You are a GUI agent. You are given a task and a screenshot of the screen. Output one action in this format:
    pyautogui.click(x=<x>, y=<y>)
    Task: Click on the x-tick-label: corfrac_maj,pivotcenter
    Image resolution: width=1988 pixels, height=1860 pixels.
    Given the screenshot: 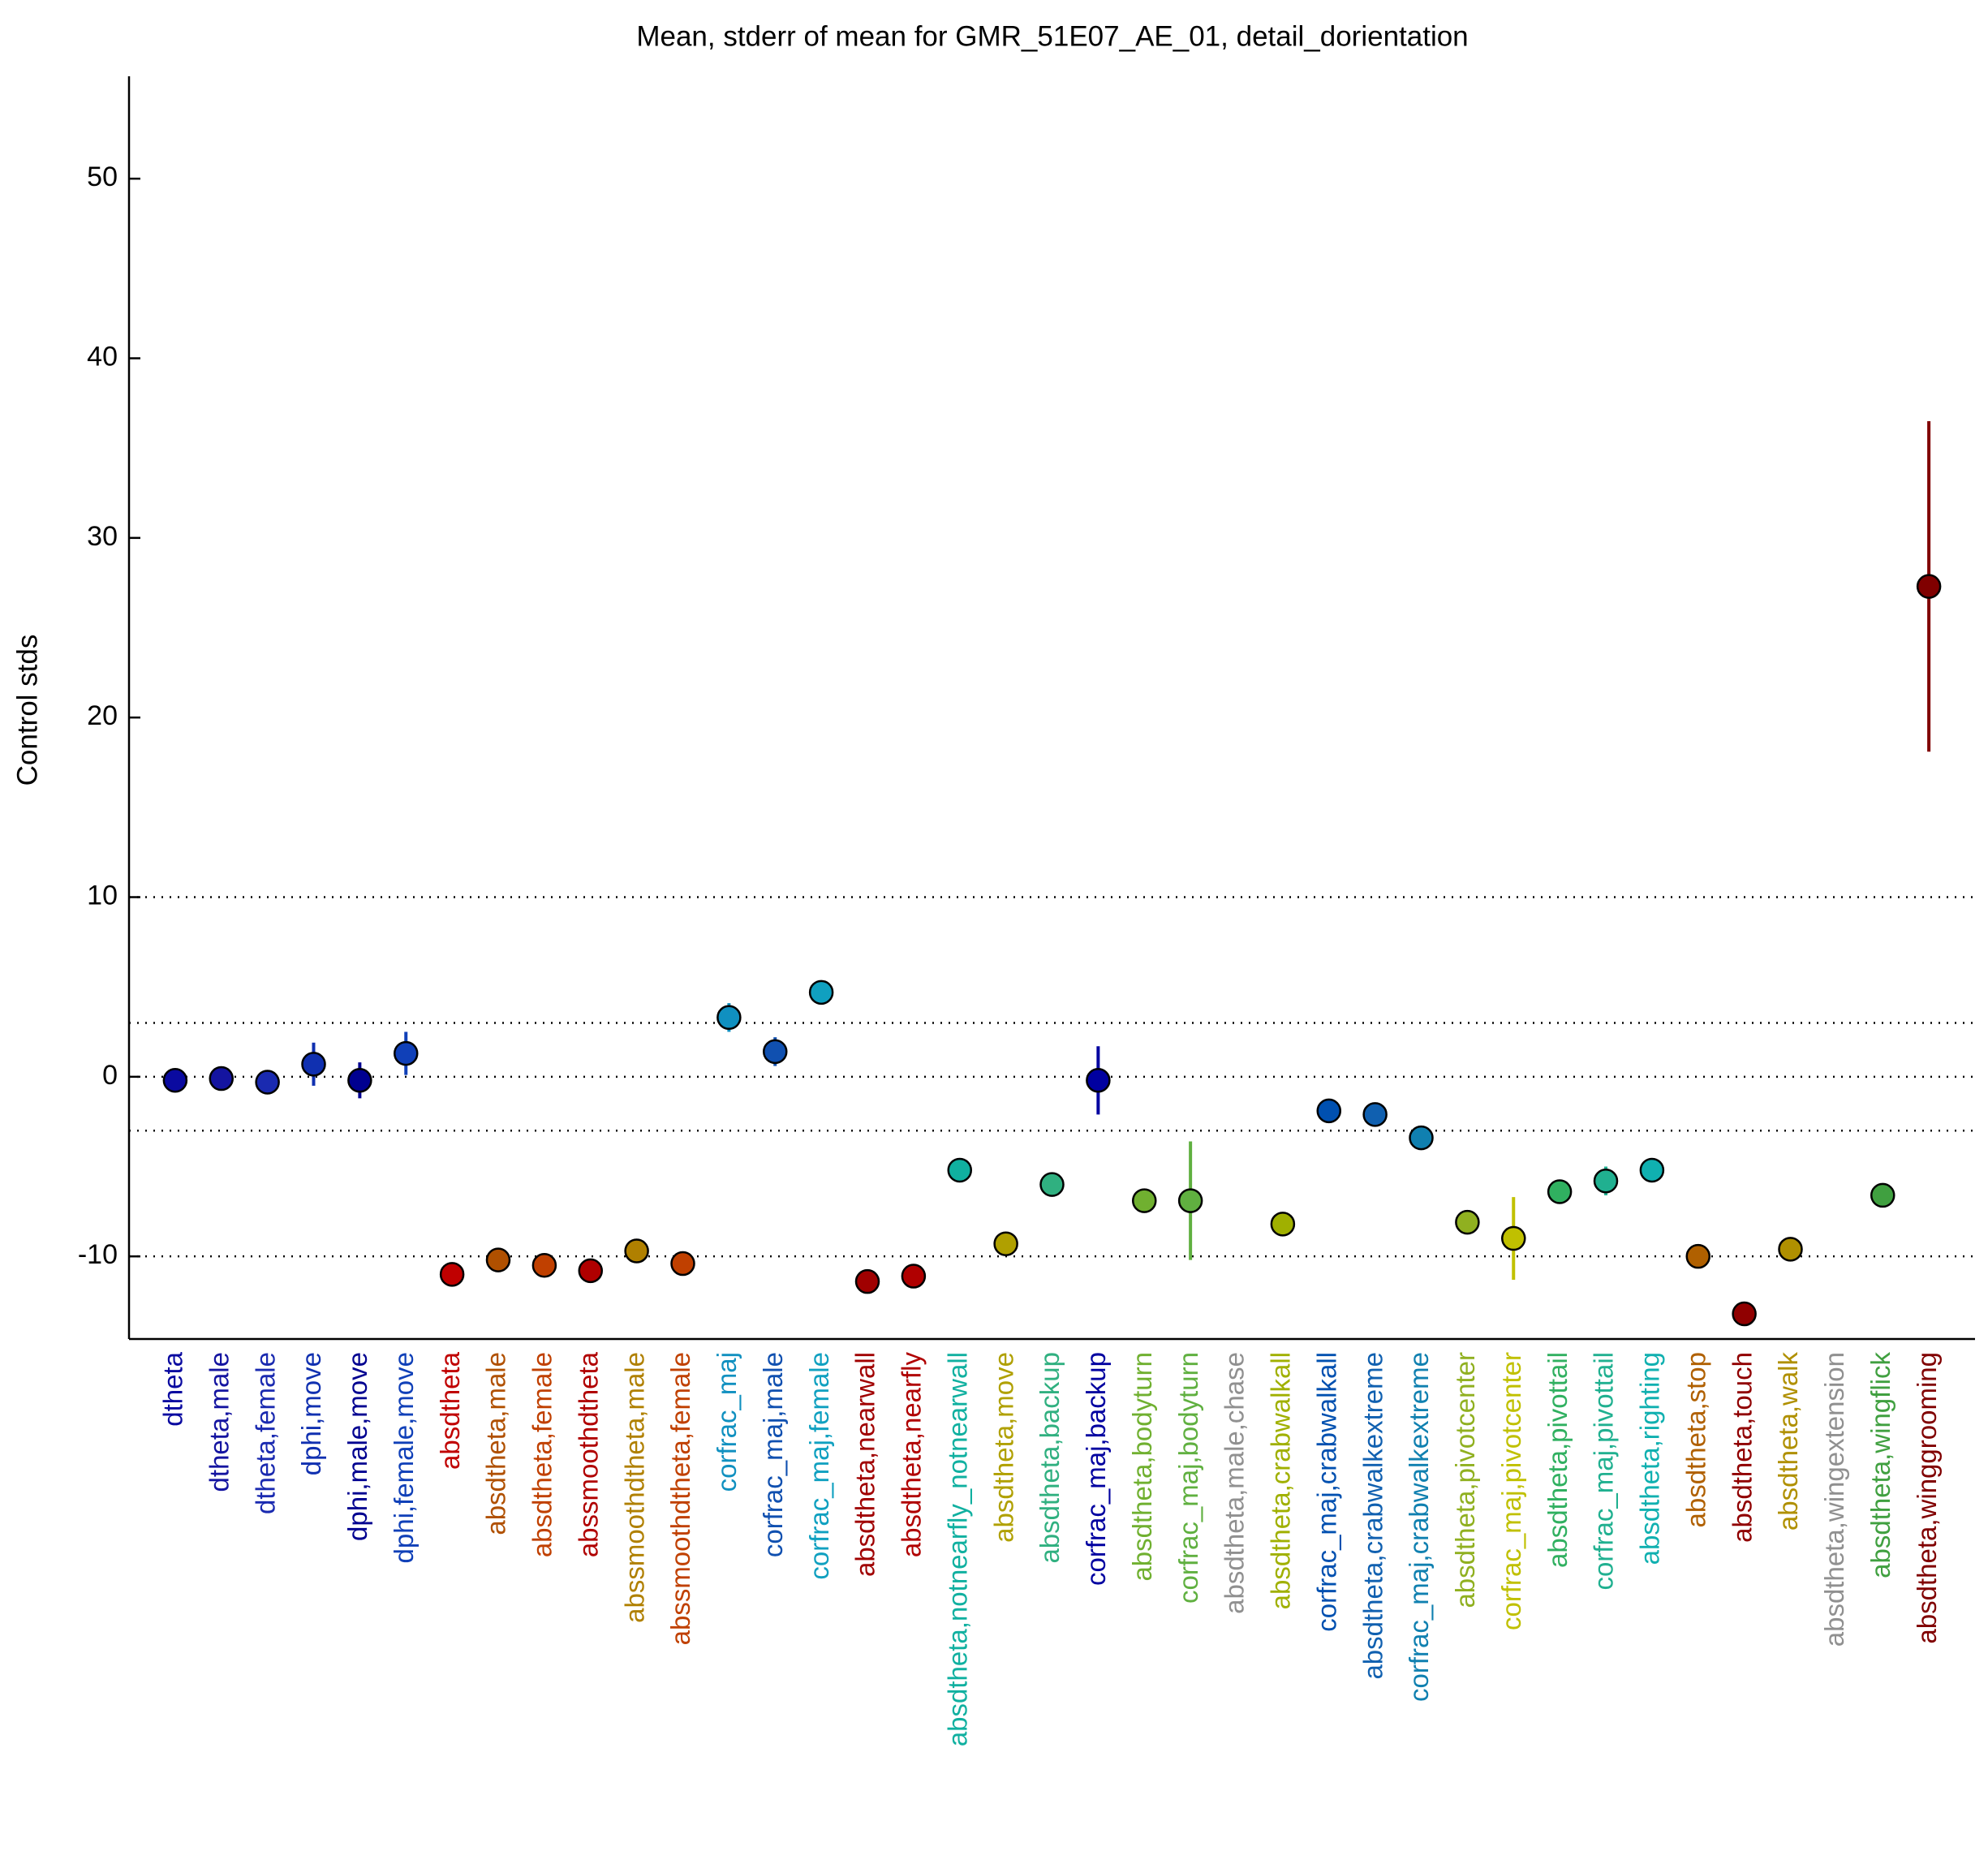 What is the action you would take?
    pyautogui.click(x=1511, y=1491)
    